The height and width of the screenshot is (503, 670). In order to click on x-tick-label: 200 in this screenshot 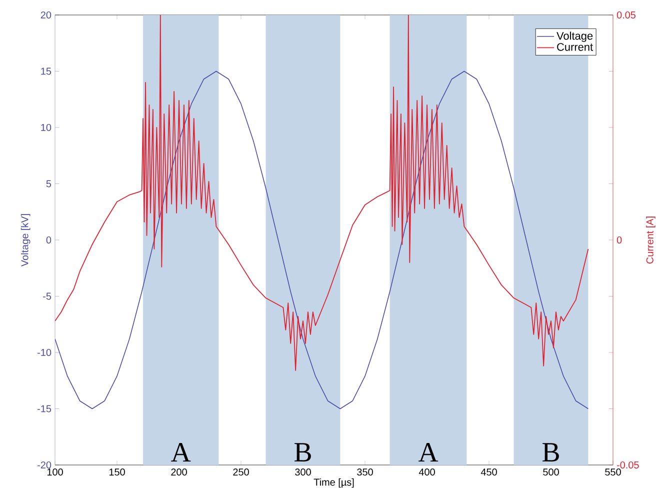, I will do `click(179, 472)`.